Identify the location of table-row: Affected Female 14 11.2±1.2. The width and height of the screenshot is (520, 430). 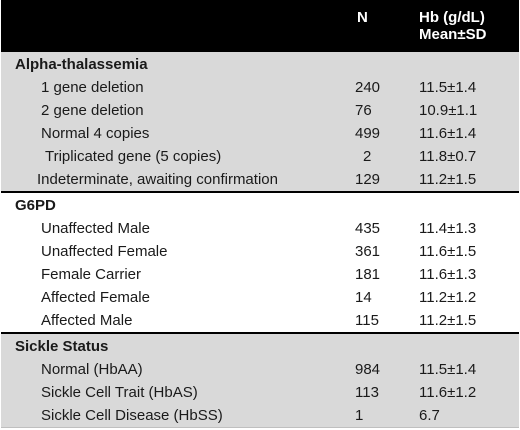
(260, 297).